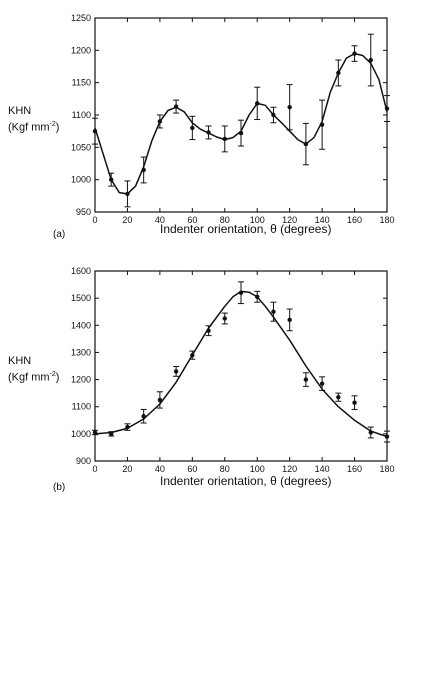 This screenshot has width=432, height=690. I want to click on y-tick-label: 950, so click(83, 212).